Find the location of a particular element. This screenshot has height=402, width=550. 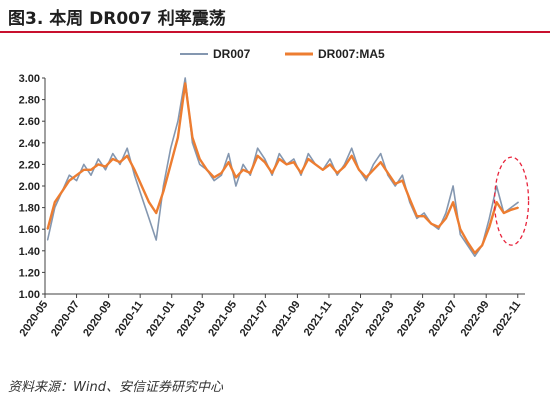

x-tick-label: 2021-07 is located at coordinates (254, 319).